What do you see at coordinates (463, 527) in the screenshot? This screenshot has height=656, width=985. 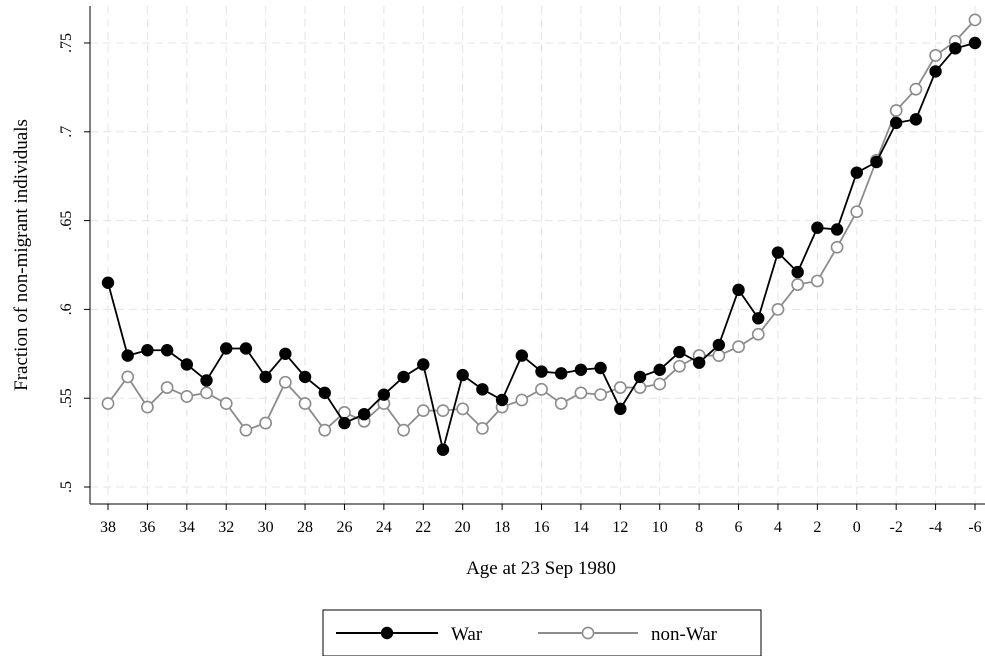 I see `x-tick-label: 20` at bounding box center [463, 527].